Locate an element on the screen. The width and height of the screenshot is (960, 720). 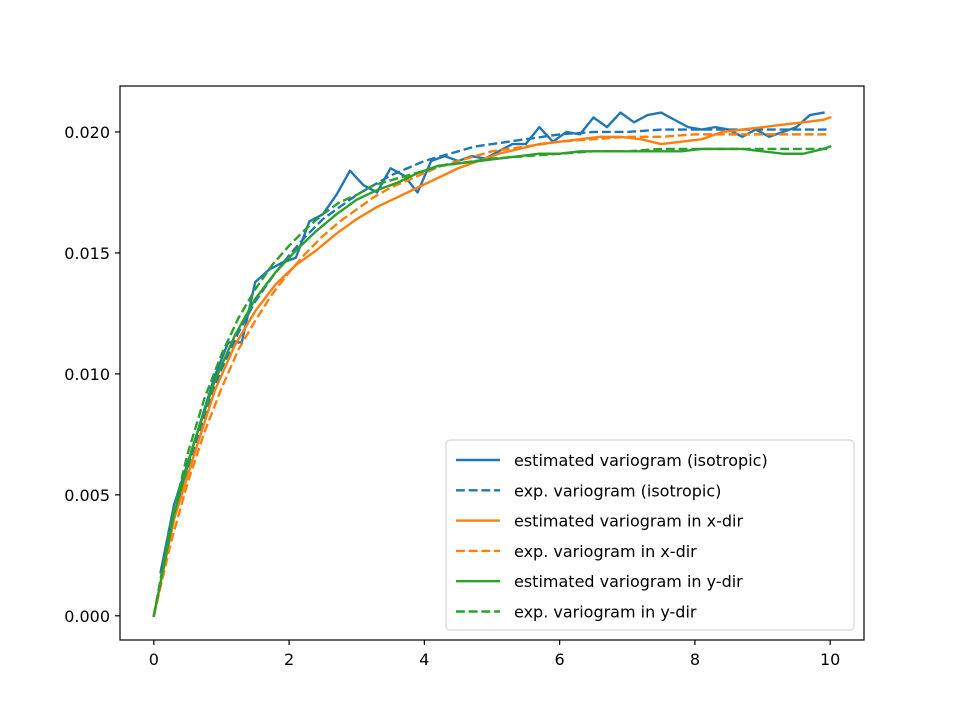
legend-label: exp. variogram in x-dir is located at coordinates (605, 551).